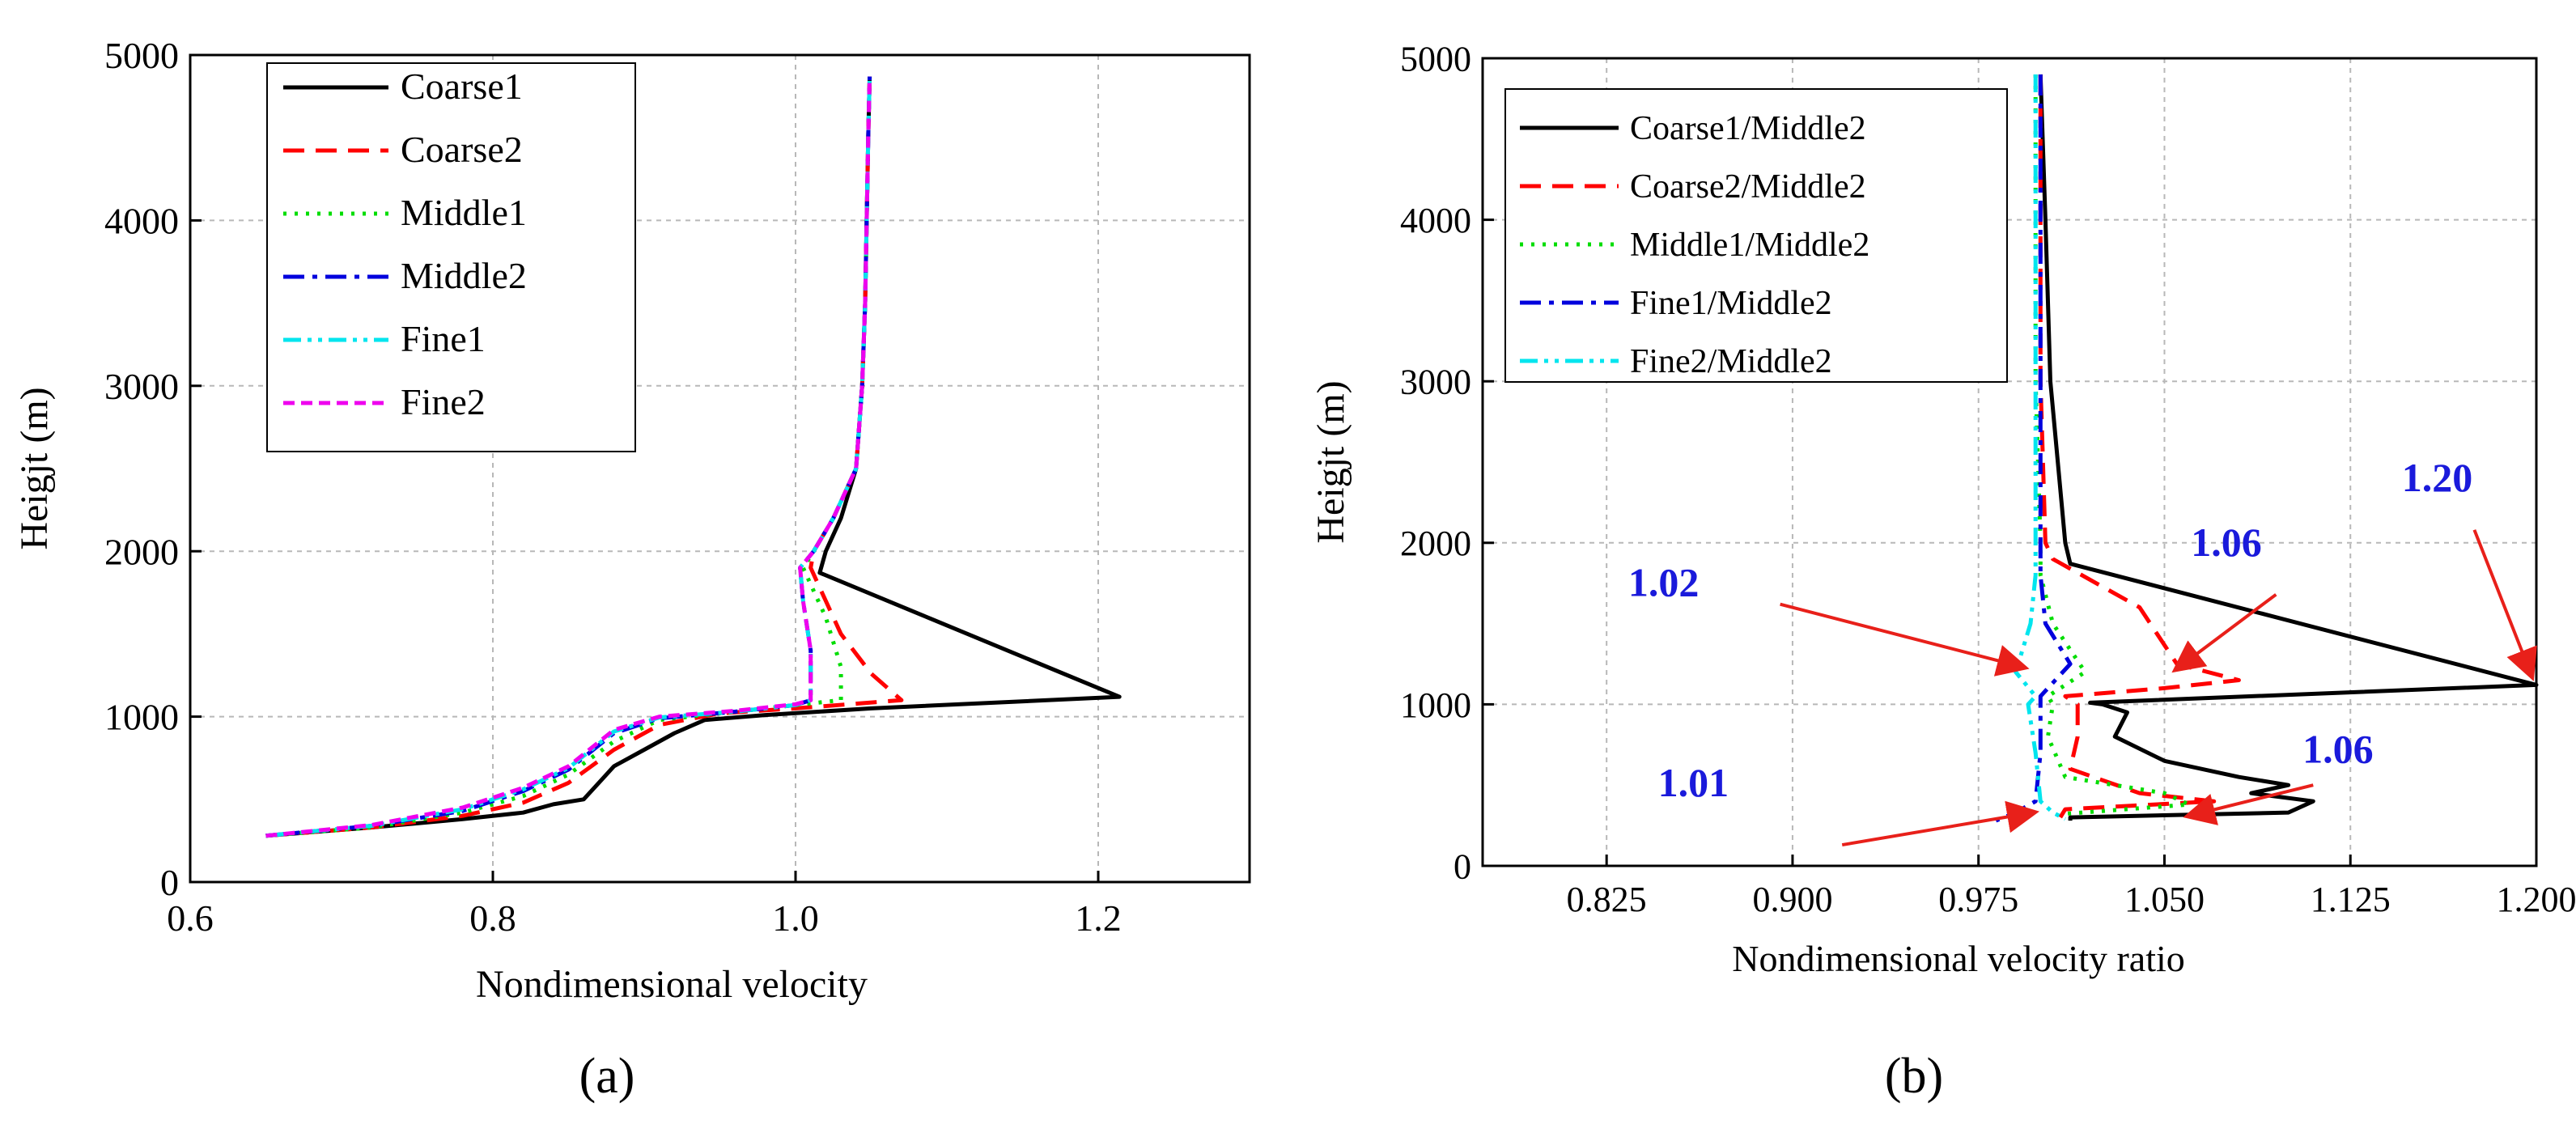 The height and width of the screenshot is (1124, 2576). What do you see at coordinates (1435, 220) in the screenshot?
I see `chart-b-y-tick-label: 4000` at bounding box center [1435, 220].